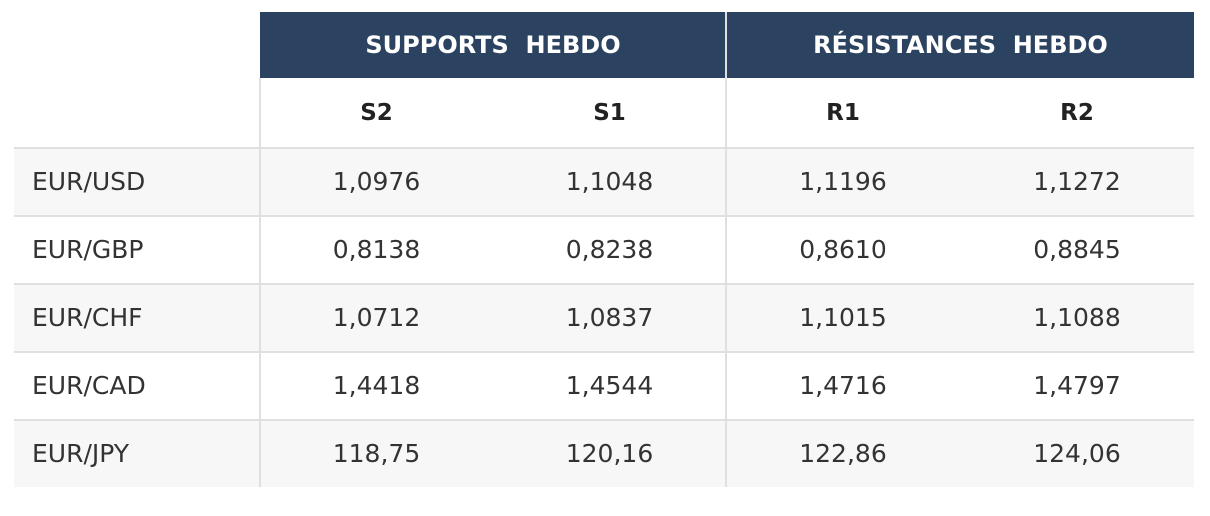 The width and height of the screenshot is (1210, 516). Describe the element at coordinates (376, 249) in the screenshot. I see `value-cell: 0,8138` at that location.